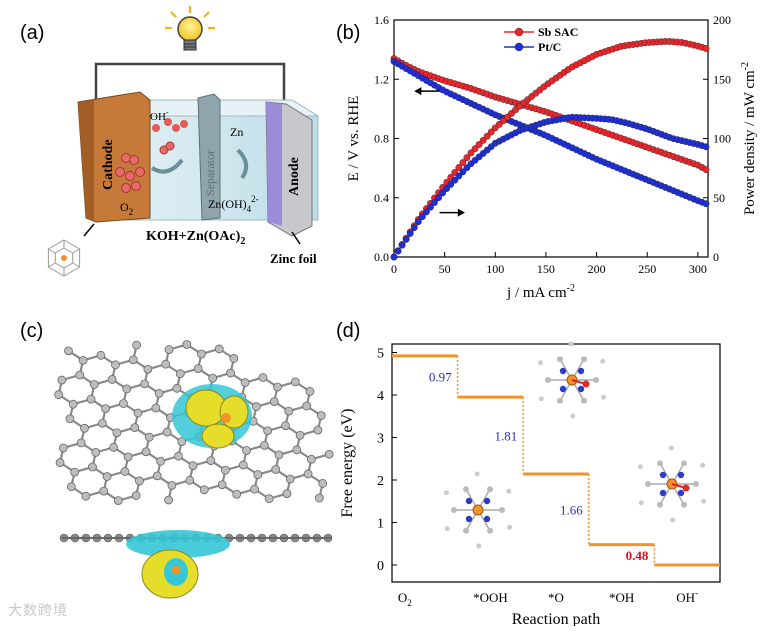  I want to click on separator-label: Separator, so click(210, 173).